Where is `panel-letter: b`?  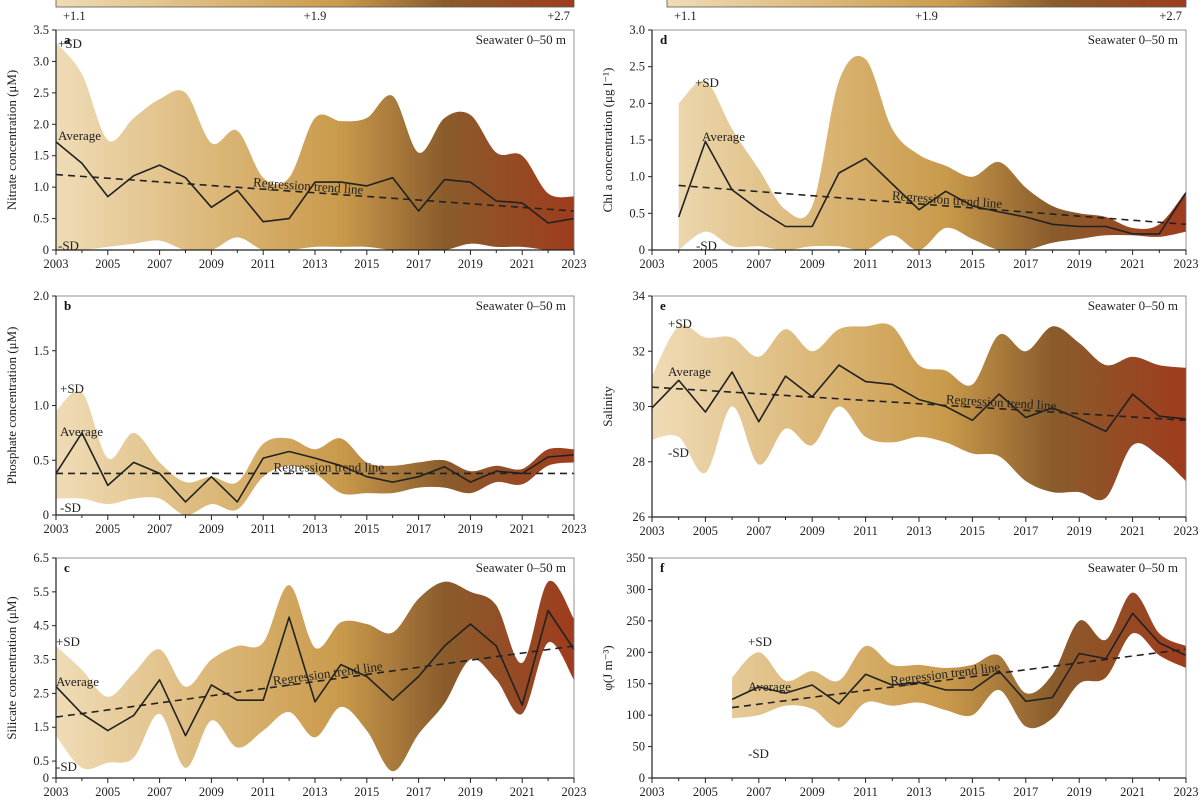
panel-letter: b is located at coordinates (67, 305).